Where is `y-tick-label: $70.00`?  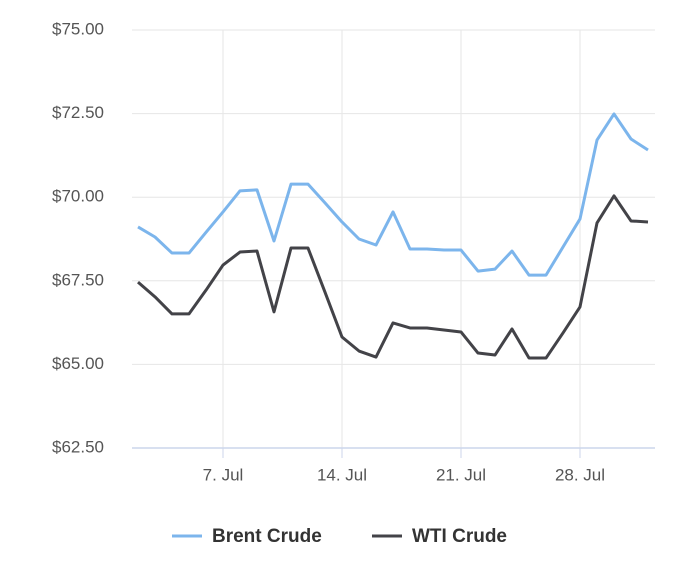 y-tick-label: $70.00 is located at coordinates (78, 196).